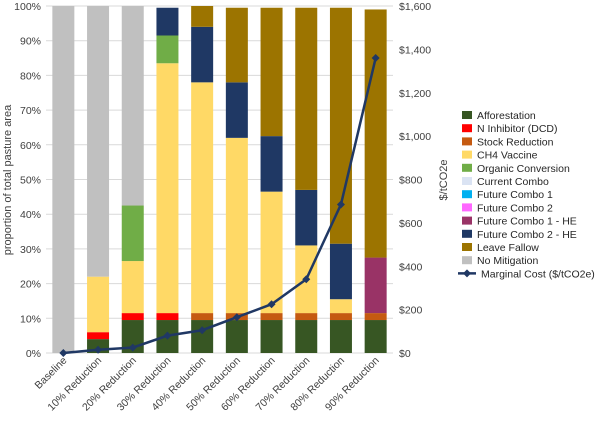  I want to click on y-tick-label: 20%, so click(30, 285).